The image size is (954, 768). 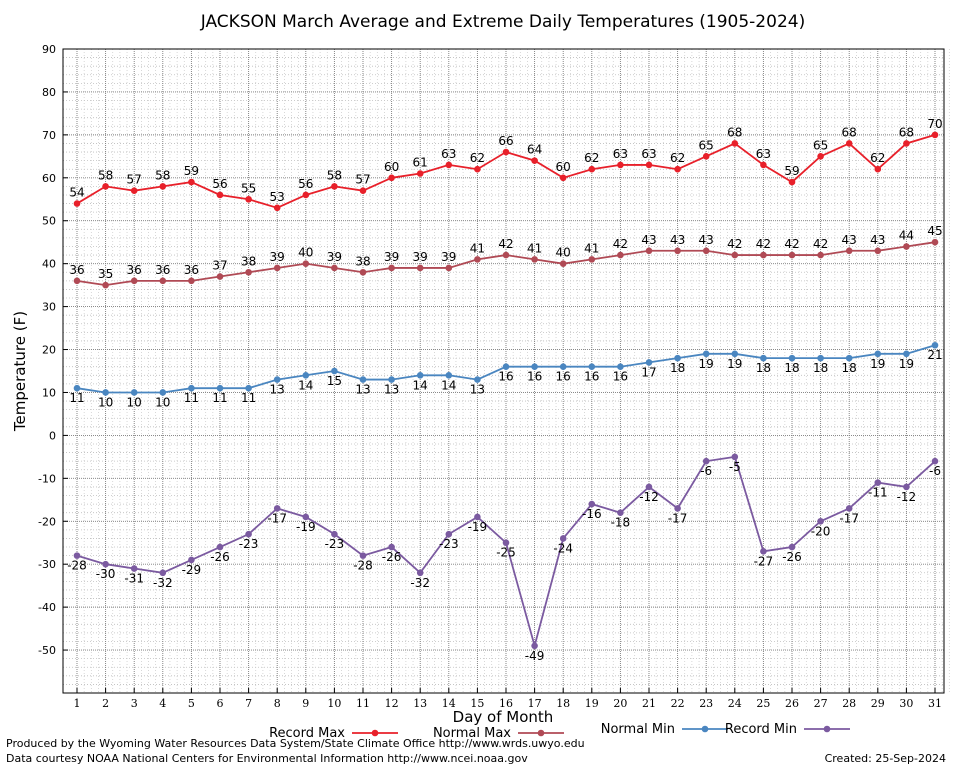 I want to click on record-min-data-label: -17, so click(x=678, y=518).